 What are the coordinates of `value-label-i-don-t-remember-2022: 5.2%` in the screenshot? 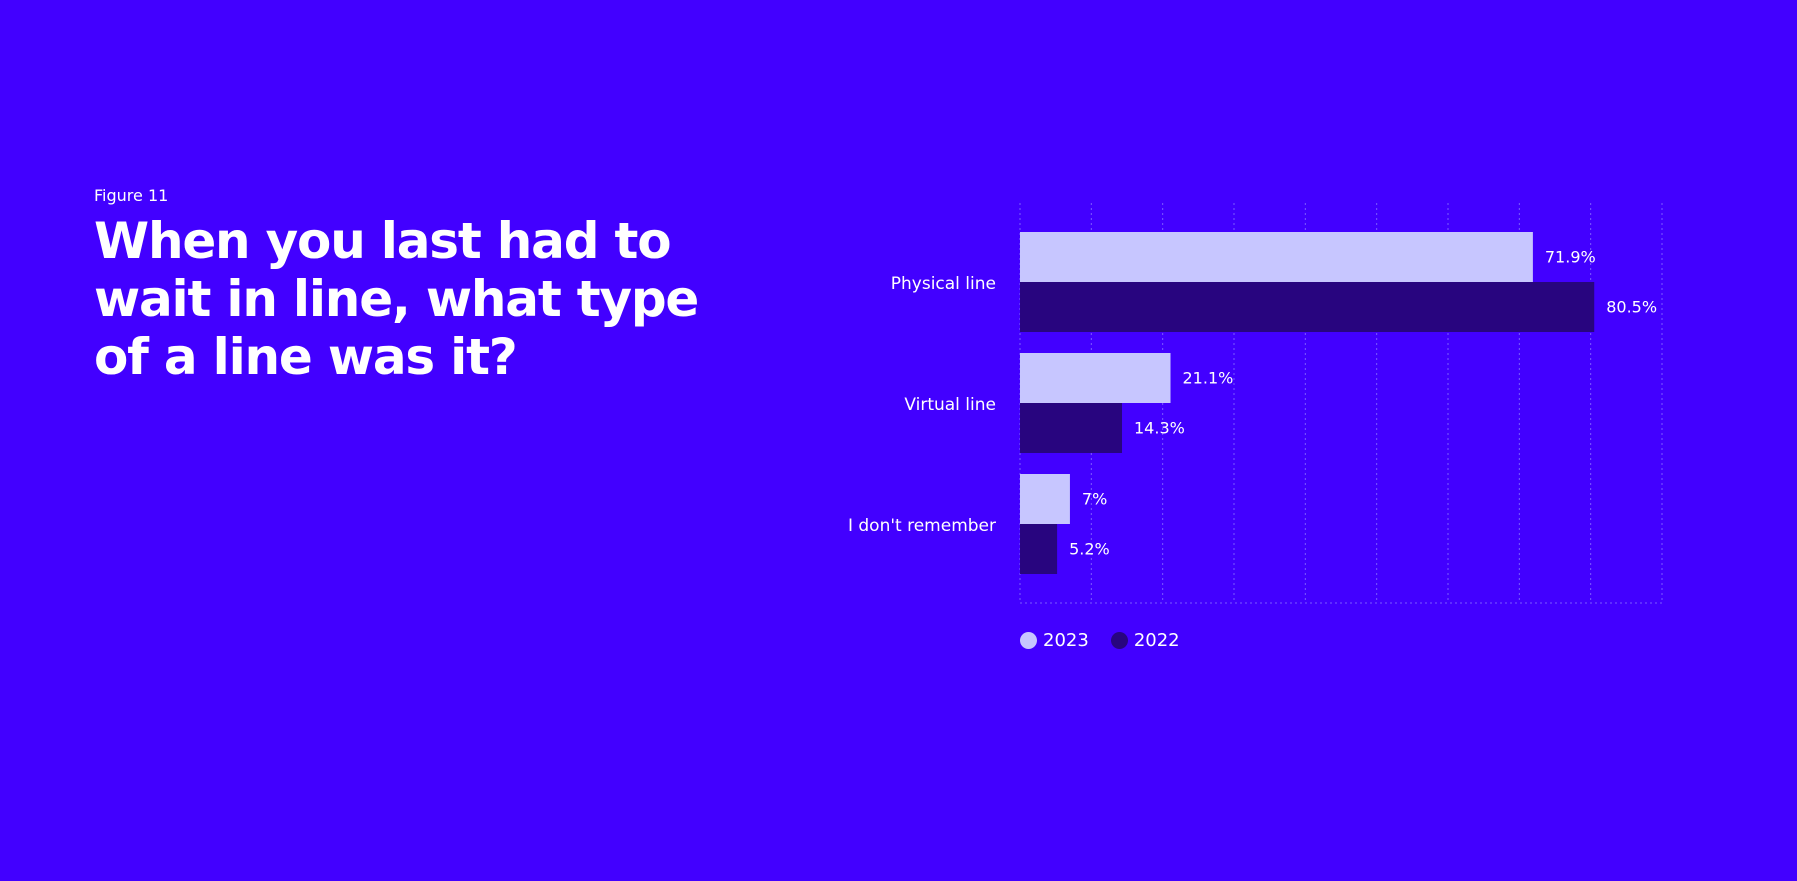 It's located at (1089, 549).